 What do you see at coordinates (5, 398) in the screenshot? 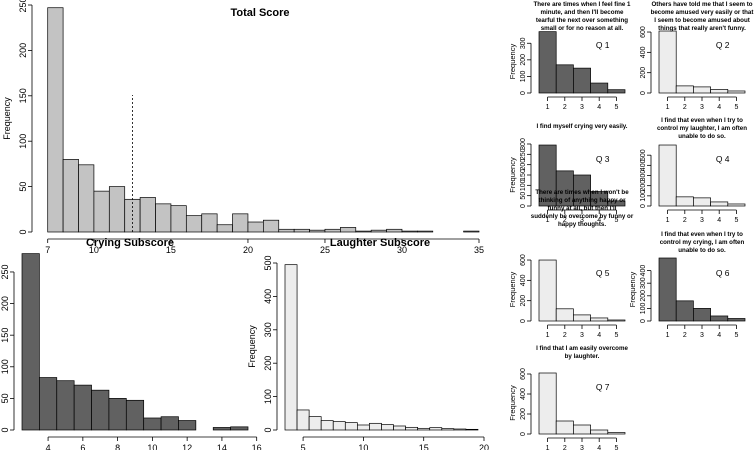
I see `y-tick-label-crying: 50` at bounding box center [5, 398].